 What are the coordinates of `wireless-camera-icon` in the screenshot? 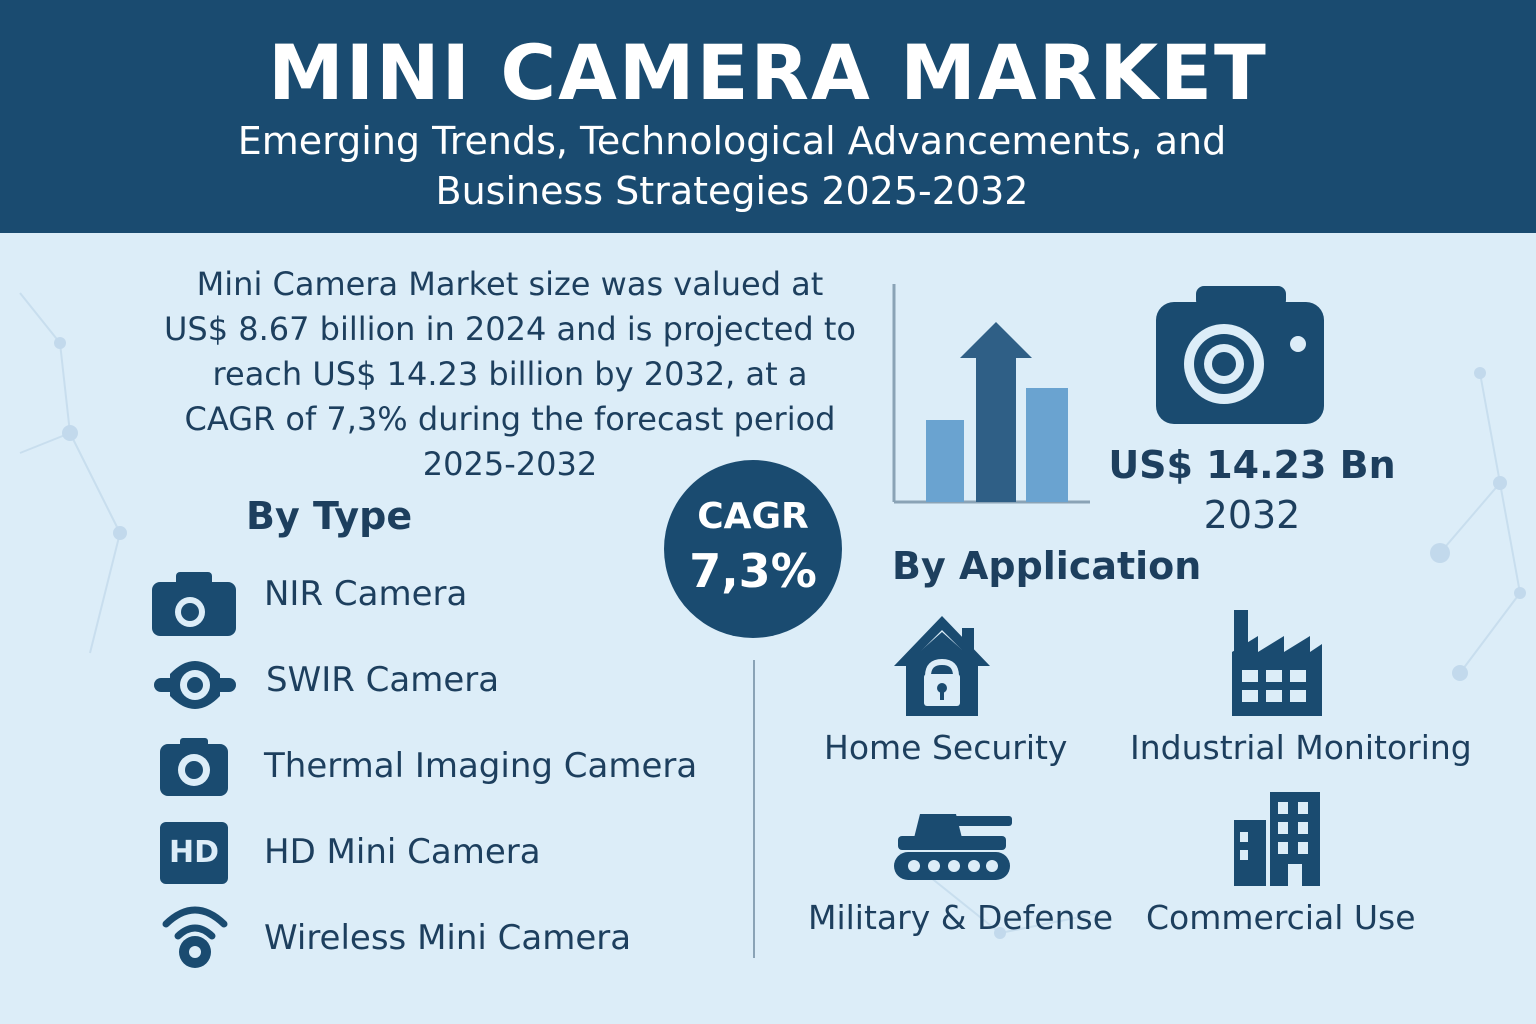 It's located at (195, 937).